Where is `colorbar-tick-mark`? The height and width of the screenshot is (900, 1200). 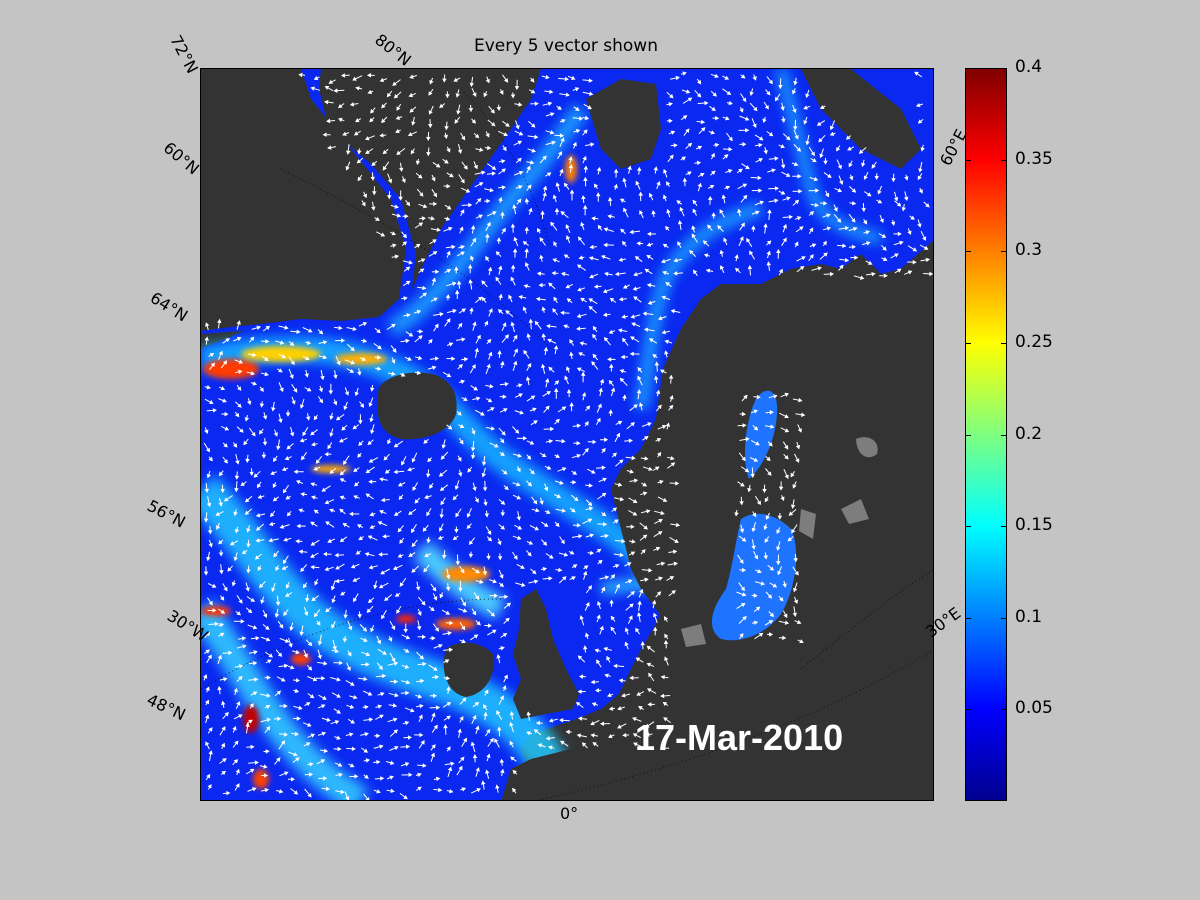
colorbar-tick-mark is located at coordinates (1003, 160).